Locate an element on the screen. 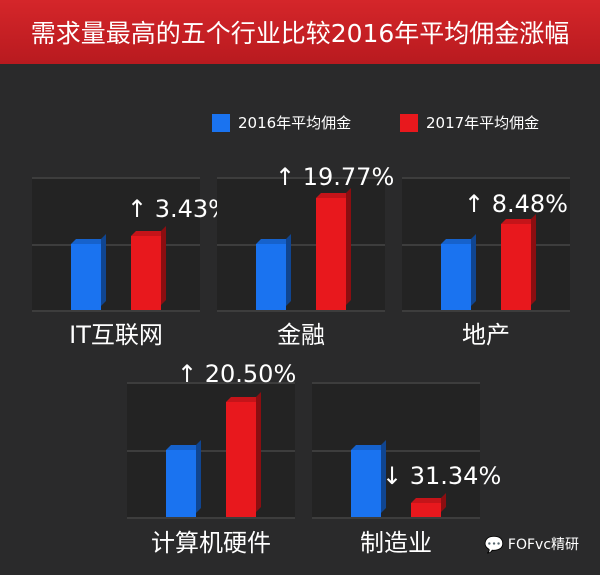 Image resolution: width=600 pixels, height=575 pixels. change-label: ↑ 19.77% is located at coordinates (335, 177).